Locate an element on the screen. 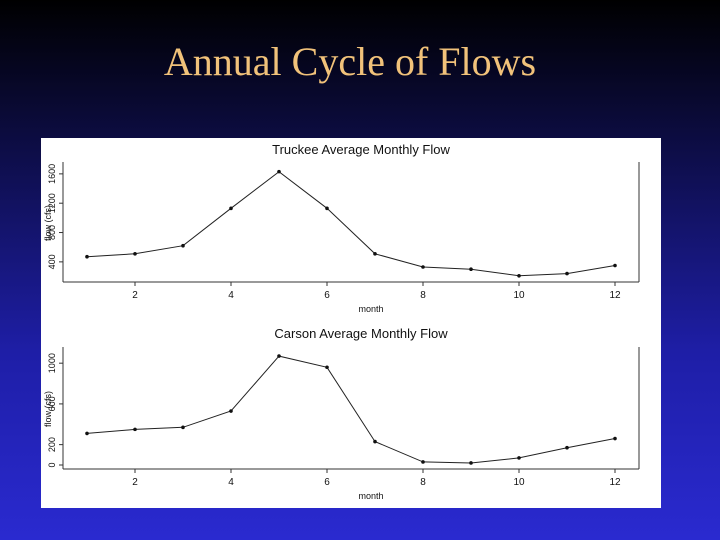 The width and height of the screenshot is (720, 540). chart2-title: Carson Average Monthly Flow is located at coordinates (361, 333).